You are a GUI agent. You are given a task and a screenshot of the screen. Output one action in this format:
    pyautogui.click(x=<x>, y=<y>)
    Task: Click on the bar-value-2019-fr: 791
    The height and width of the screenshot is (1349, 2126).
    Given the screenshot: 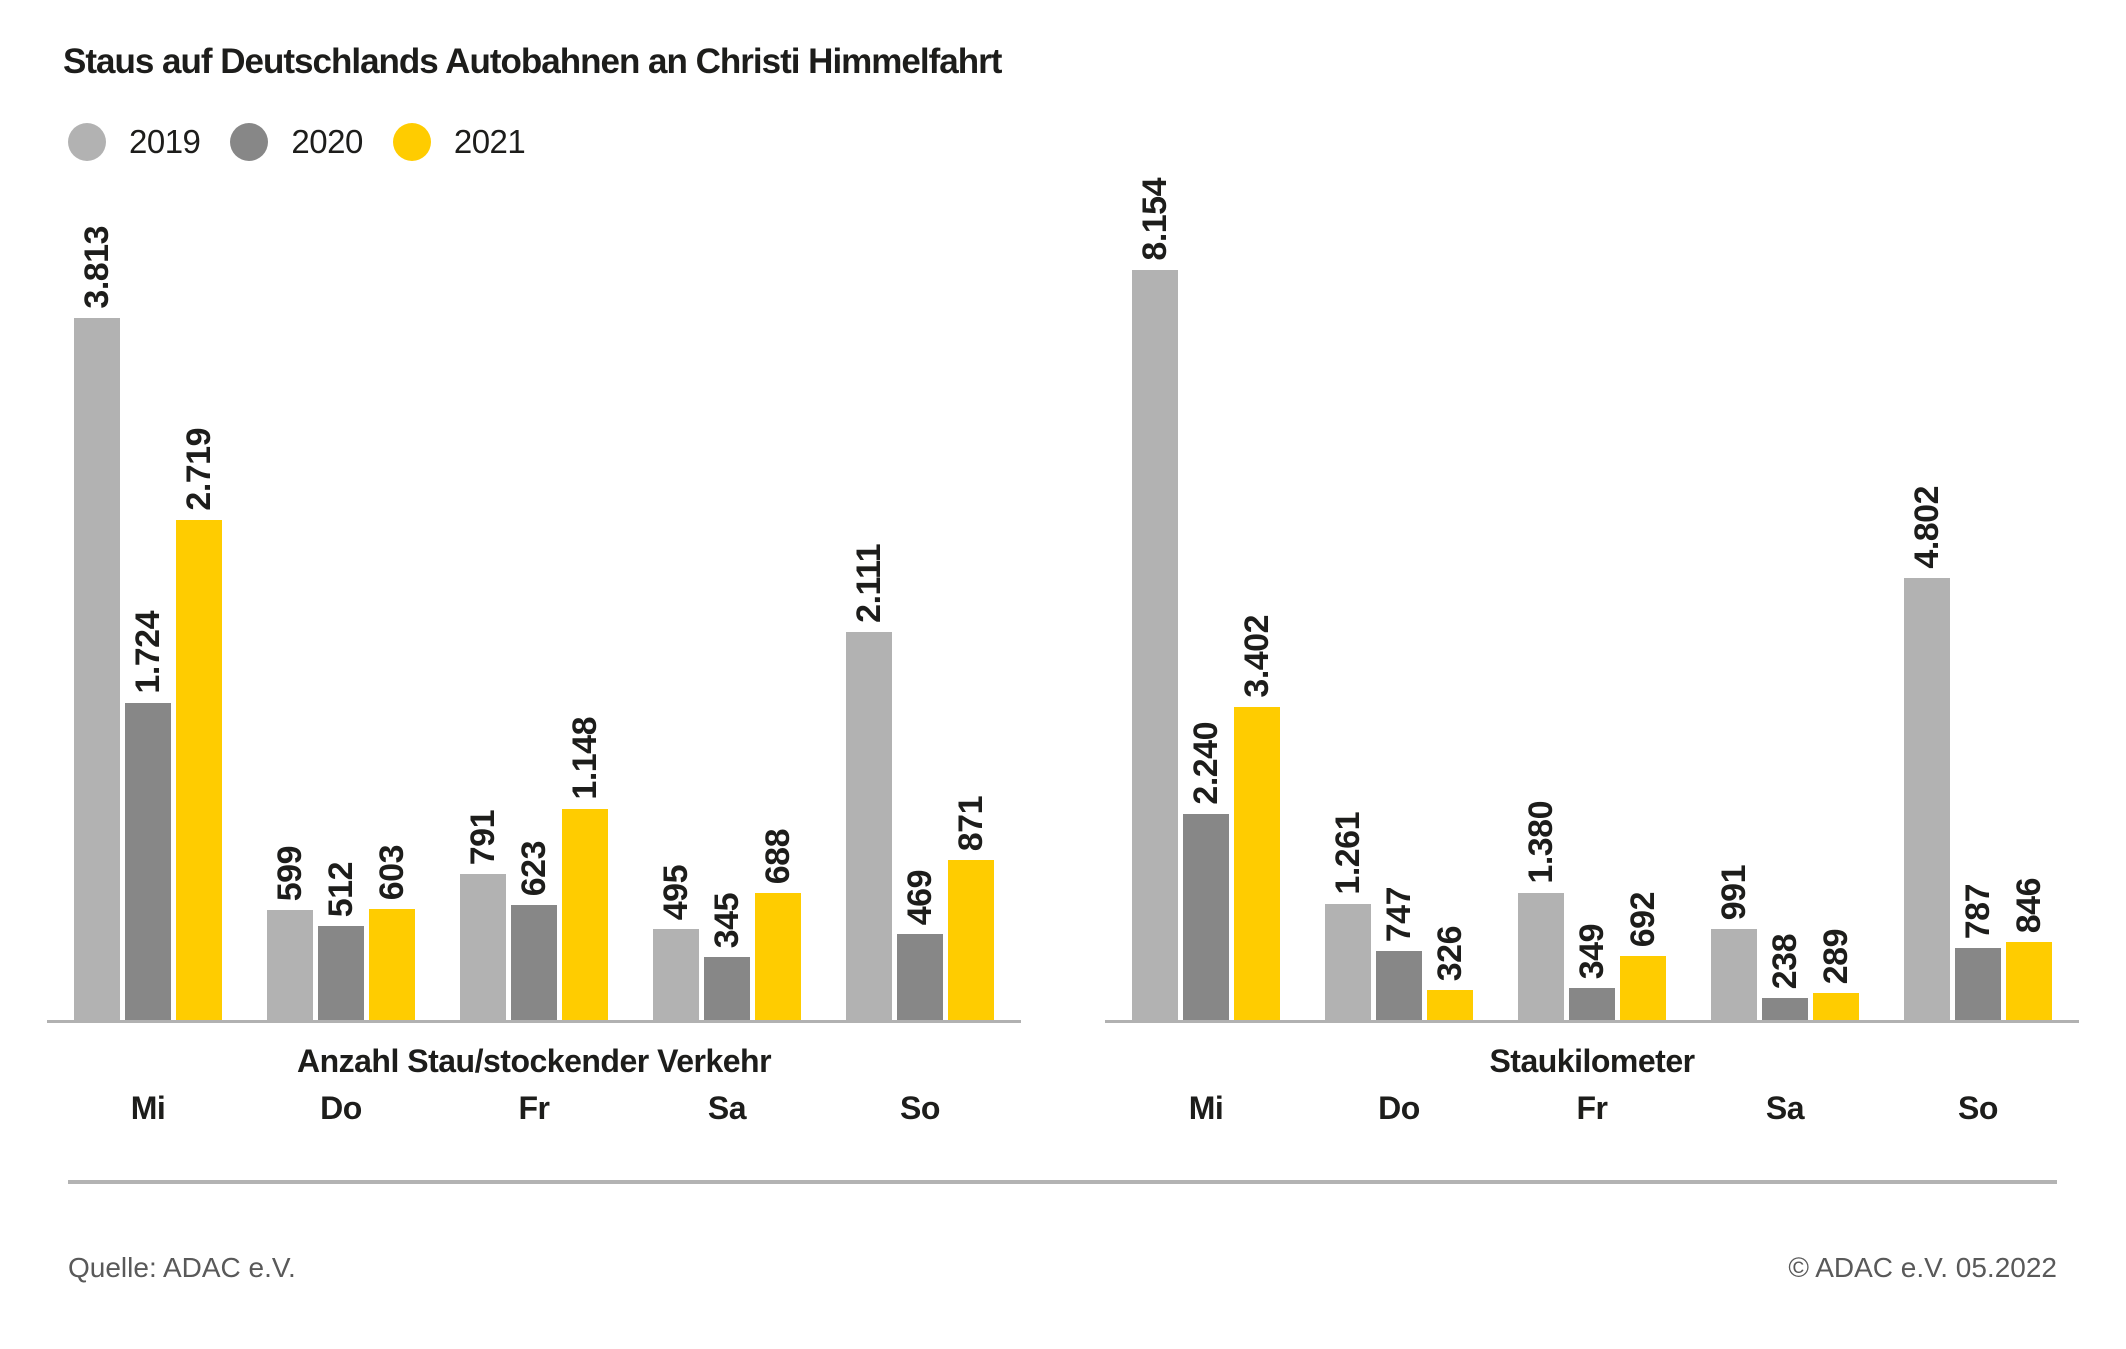 What is the action you would take?
    pyautogui.click(x=483, y=837)
    